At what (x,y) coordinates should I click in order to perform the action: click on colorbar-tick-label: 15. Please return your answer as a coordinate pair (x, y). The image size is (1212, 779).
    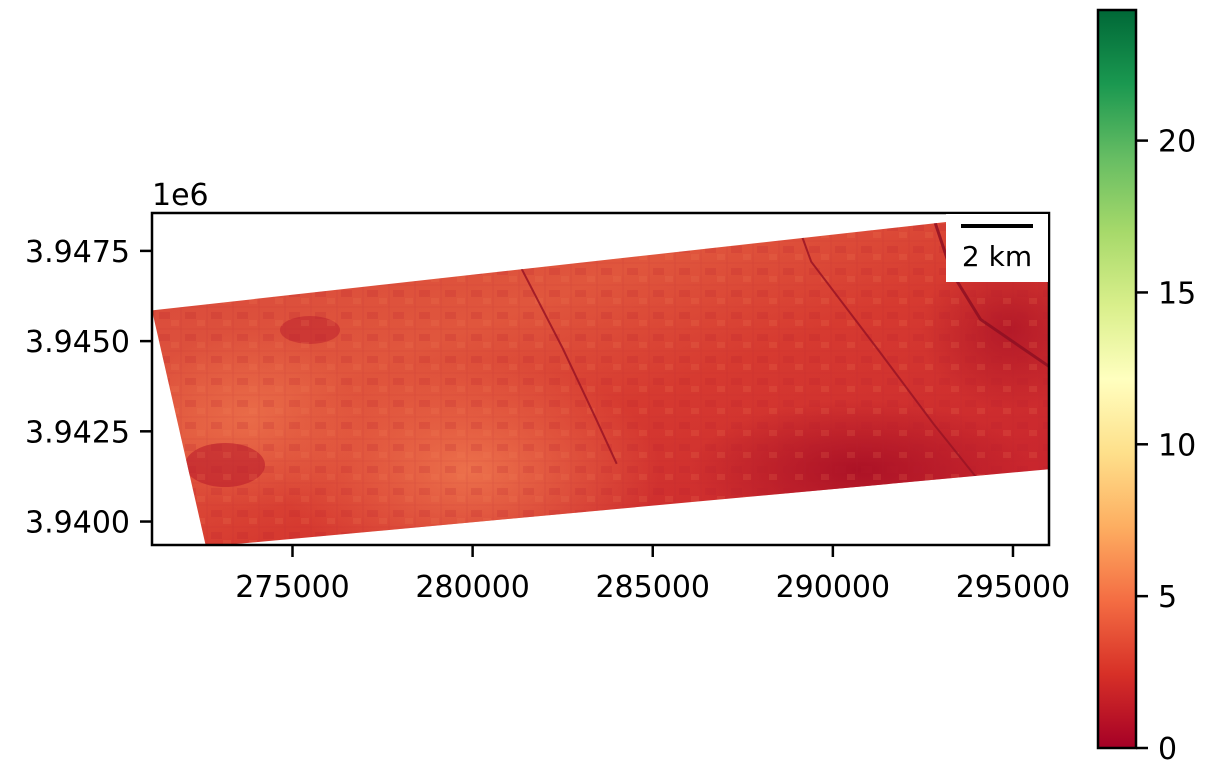
    Looking at the image, I should click on (1177, 293).